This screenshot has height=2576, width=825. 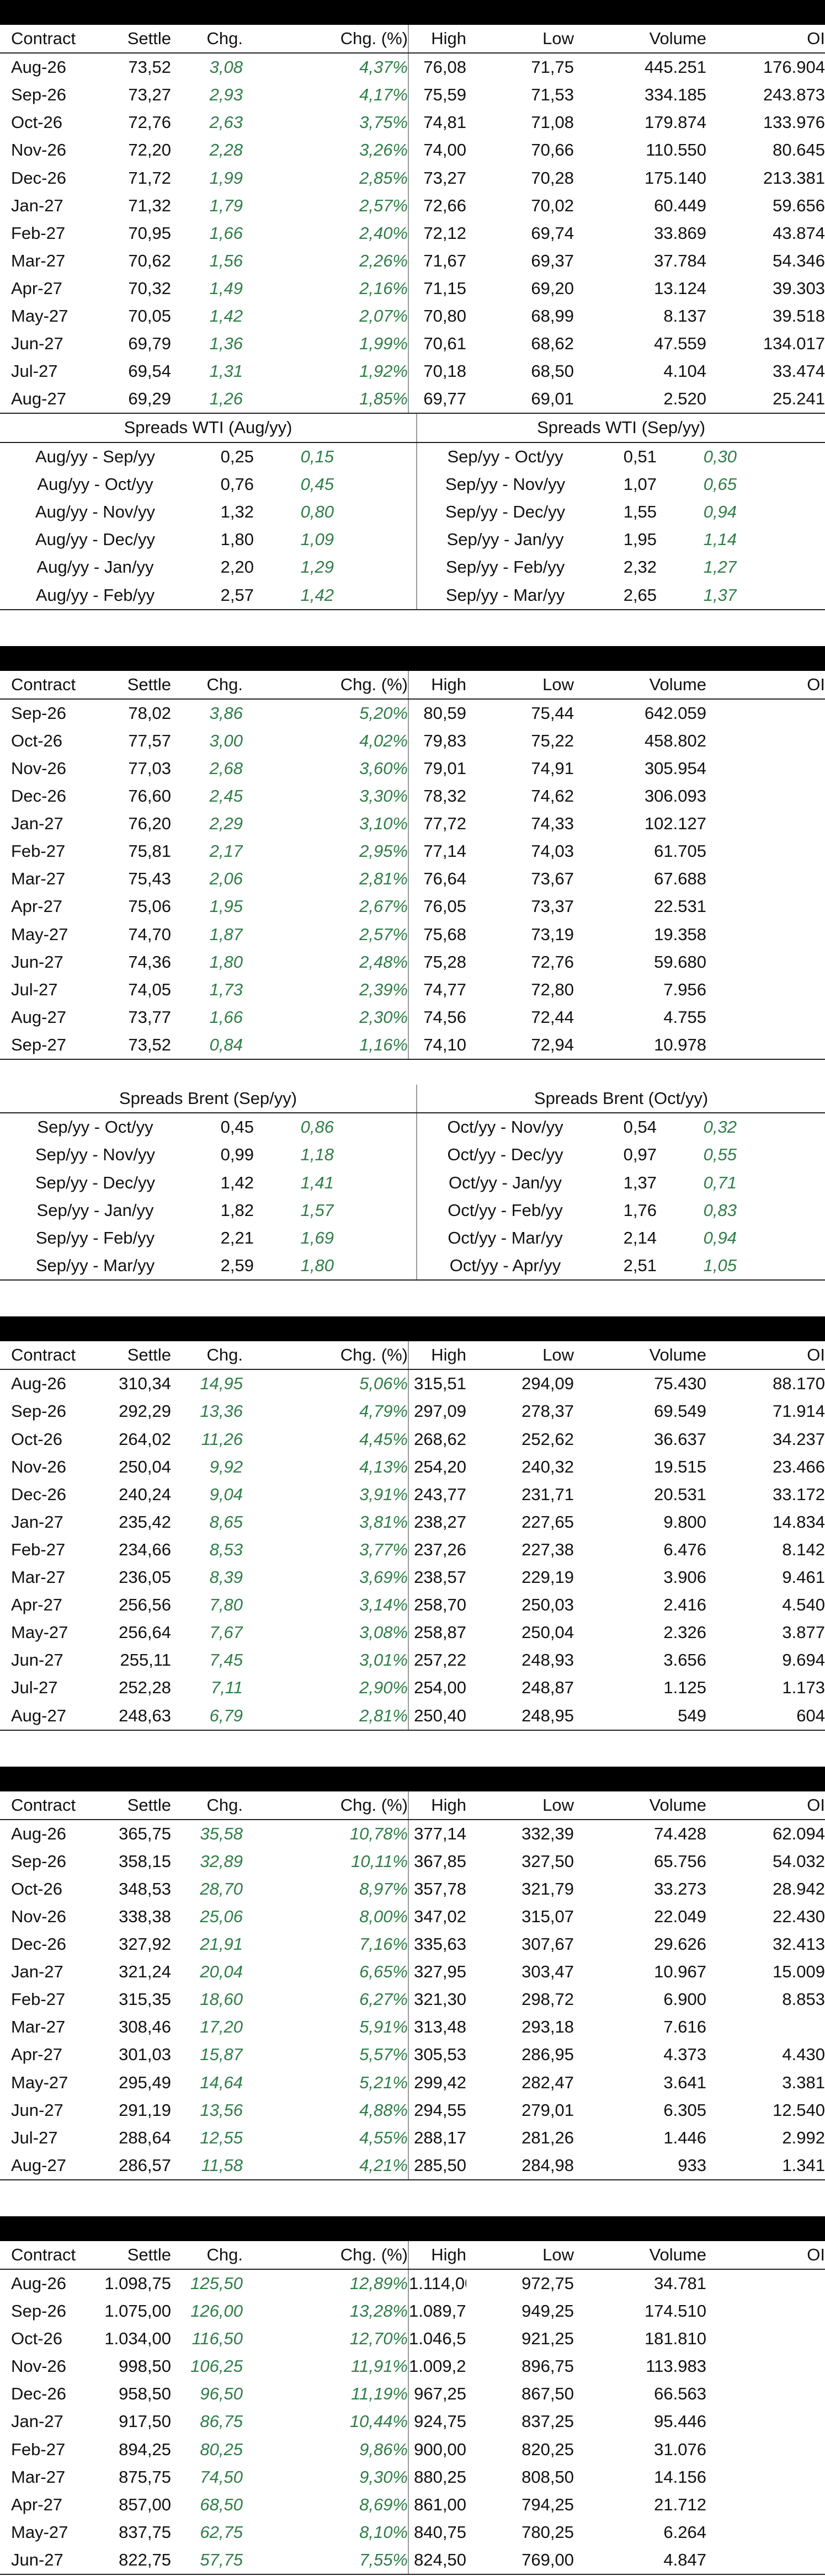 I want to click on spread-change: 0,30, so click(x=720, y=456).